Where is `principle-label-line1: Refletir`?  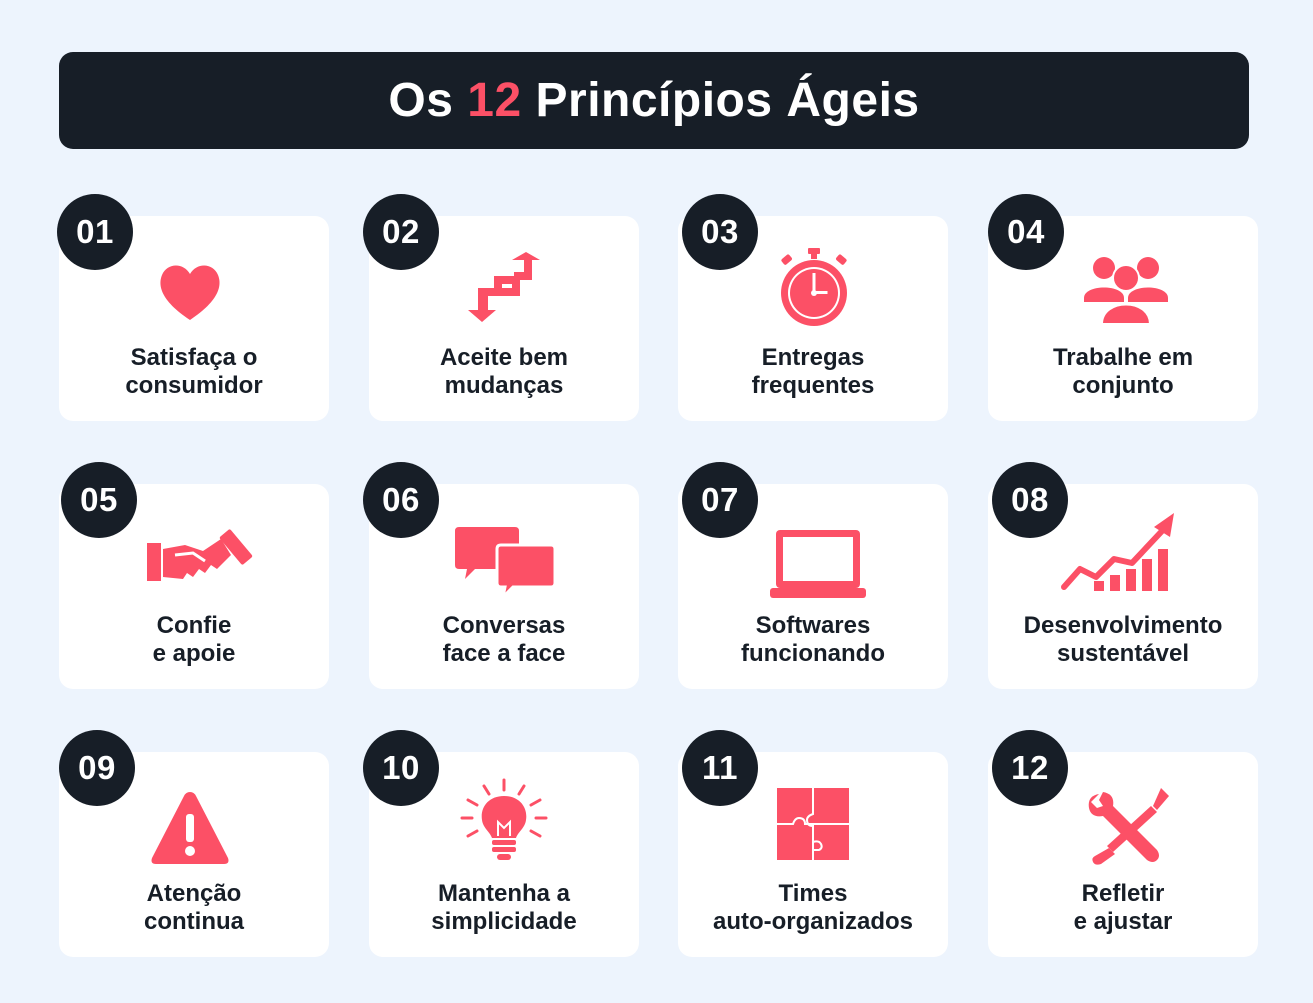
principle-label-line1: Refletir is located at coordinates (1123, 893).